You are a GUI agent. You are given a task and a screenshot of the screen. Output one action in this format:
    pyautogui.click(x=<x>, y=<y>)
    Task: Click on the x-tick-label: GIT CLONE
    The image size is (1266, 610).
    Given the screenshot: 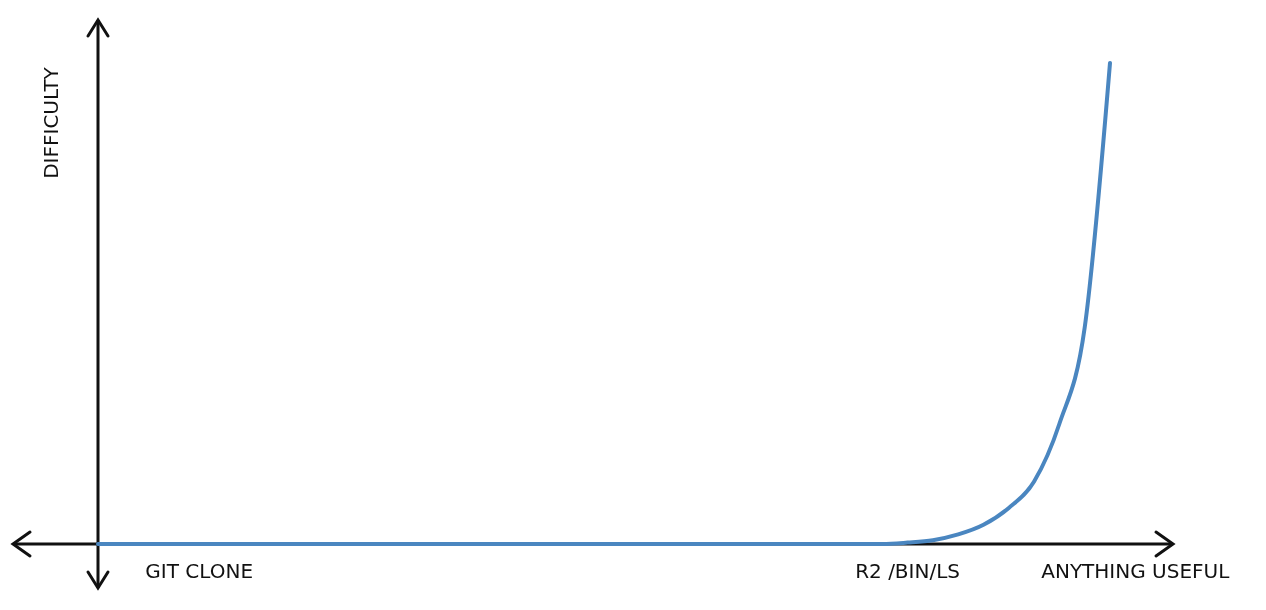 What is the action you would take?
    pyautogui.click(x=199, y=571)
    